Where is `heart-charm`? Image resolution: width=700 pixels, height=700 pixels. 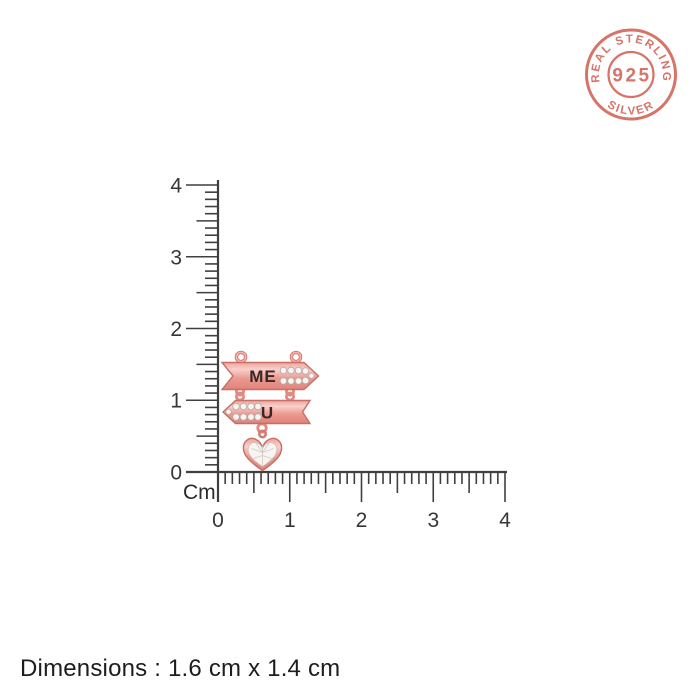 heart-charm is located at coordinates (262, 454).